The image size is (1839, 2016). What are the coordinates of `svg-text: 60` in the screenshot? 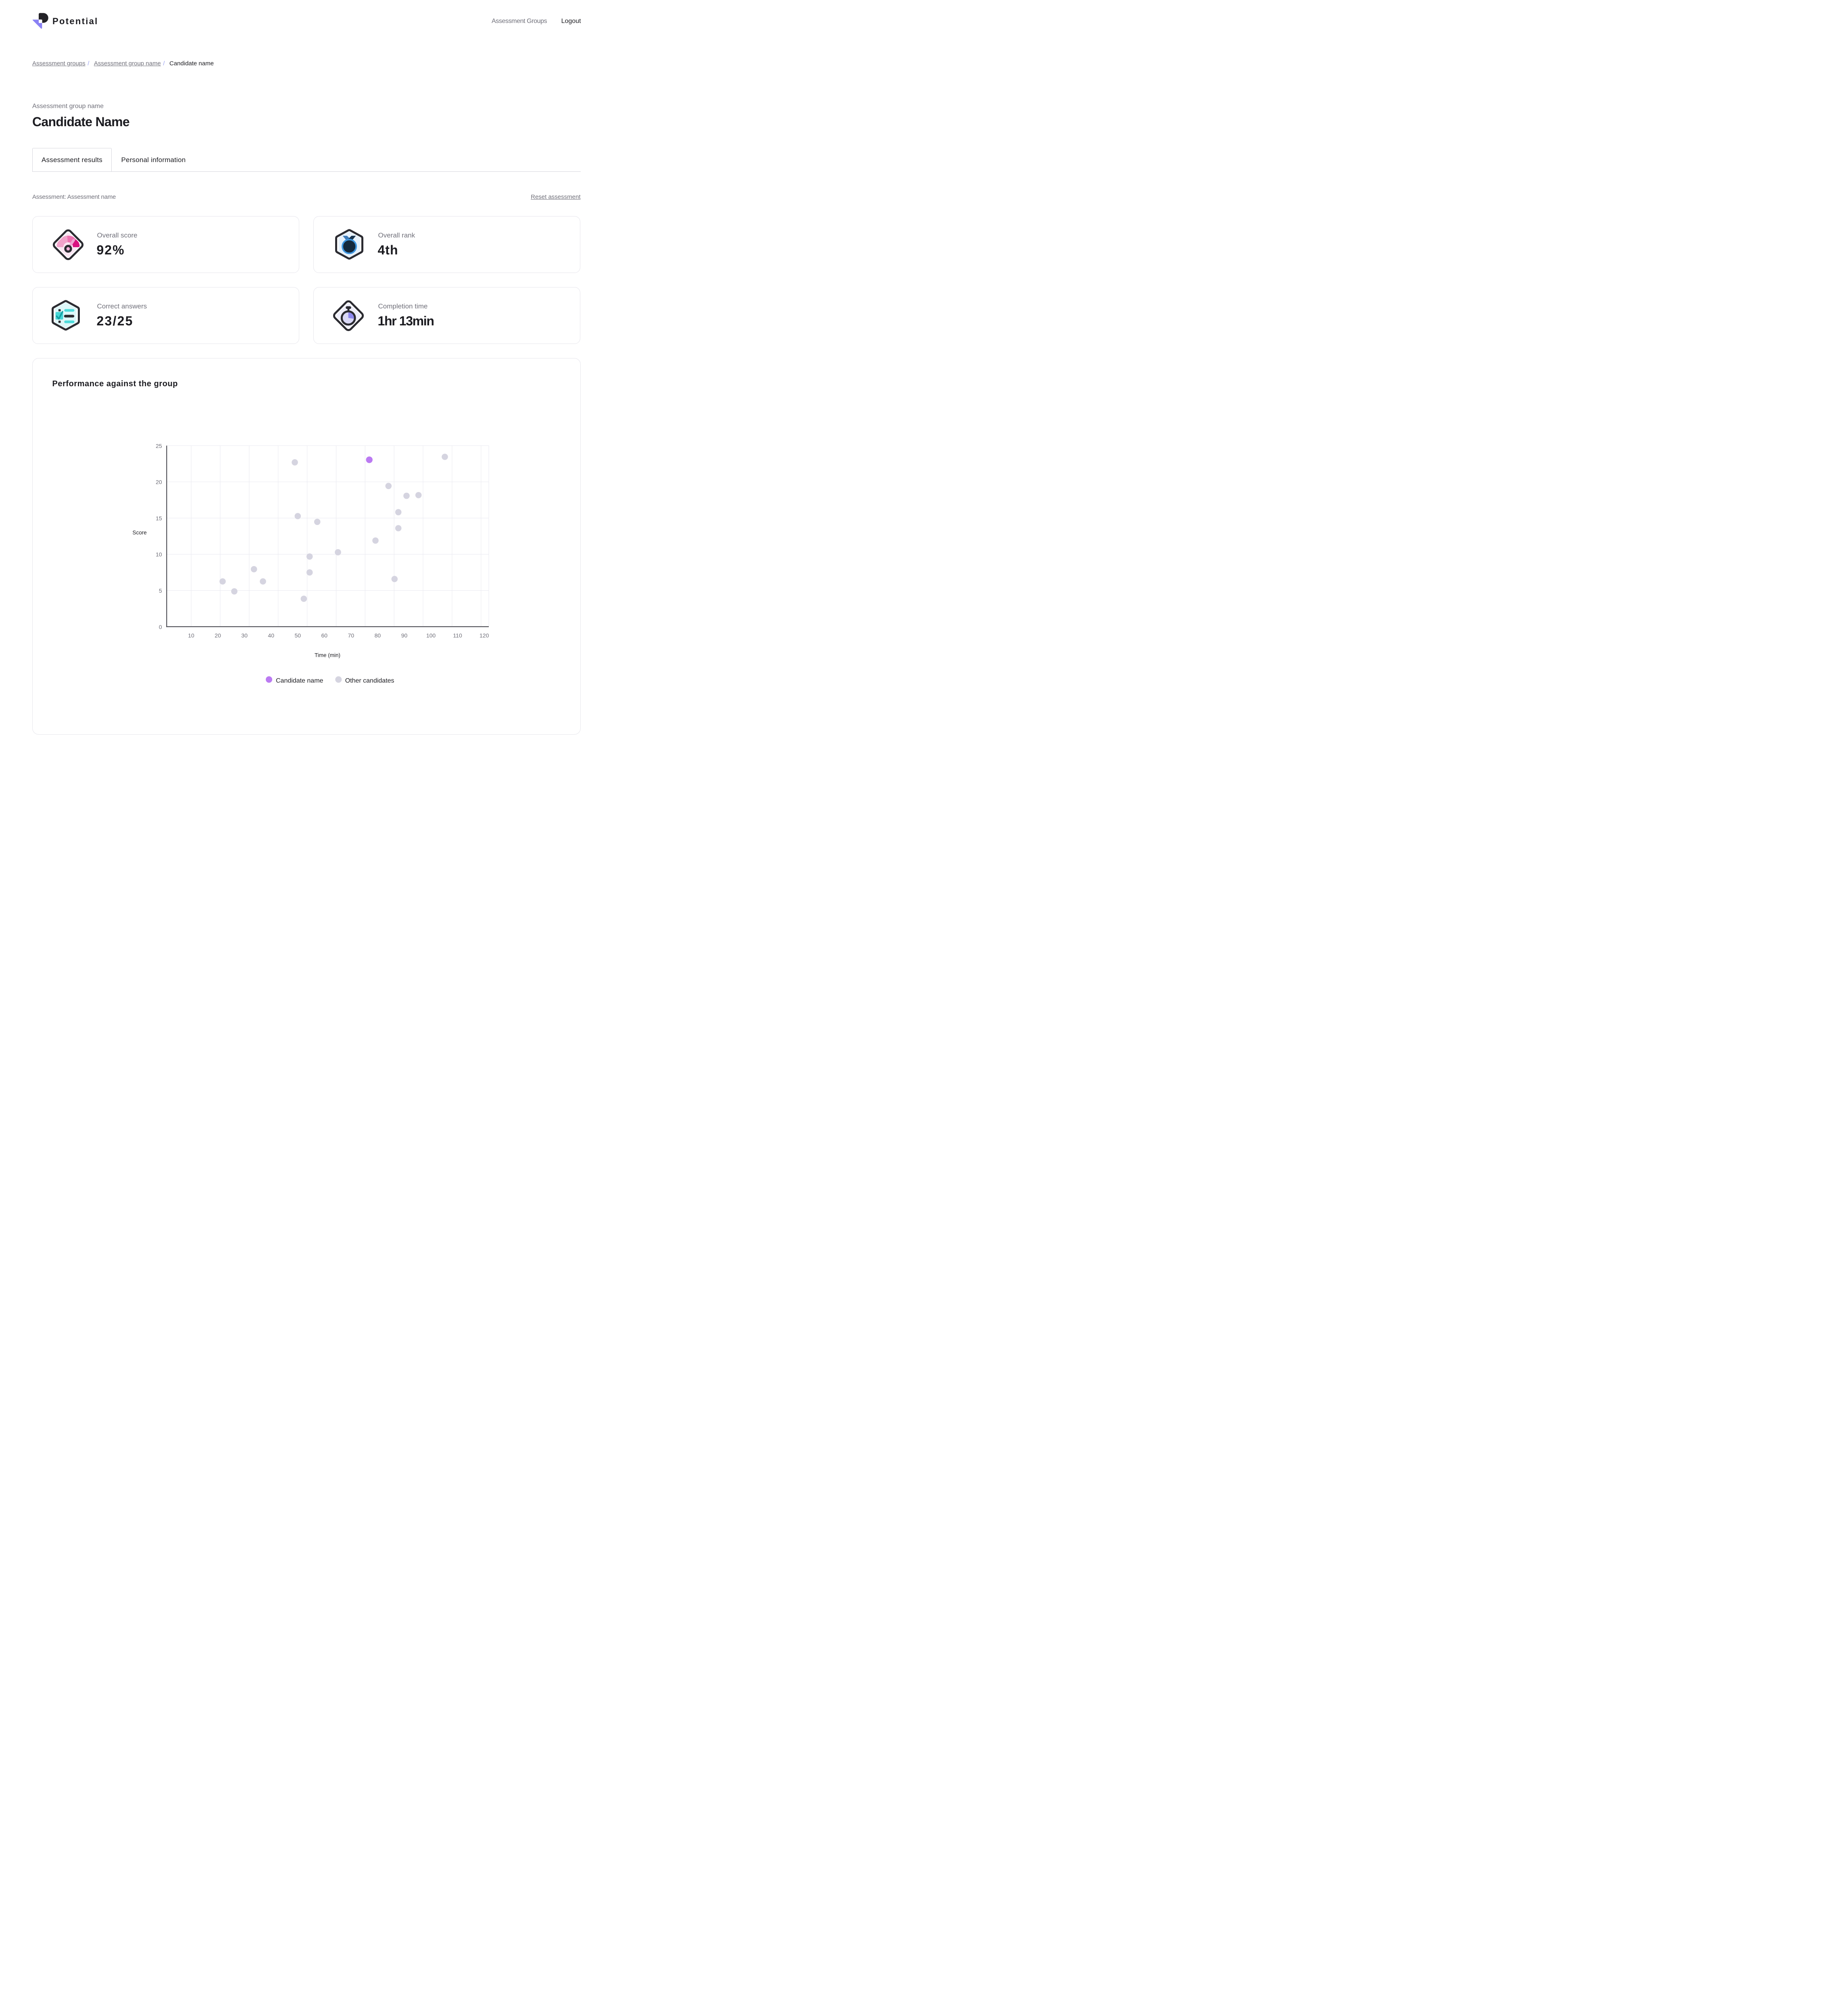 It's located at (324, 635).